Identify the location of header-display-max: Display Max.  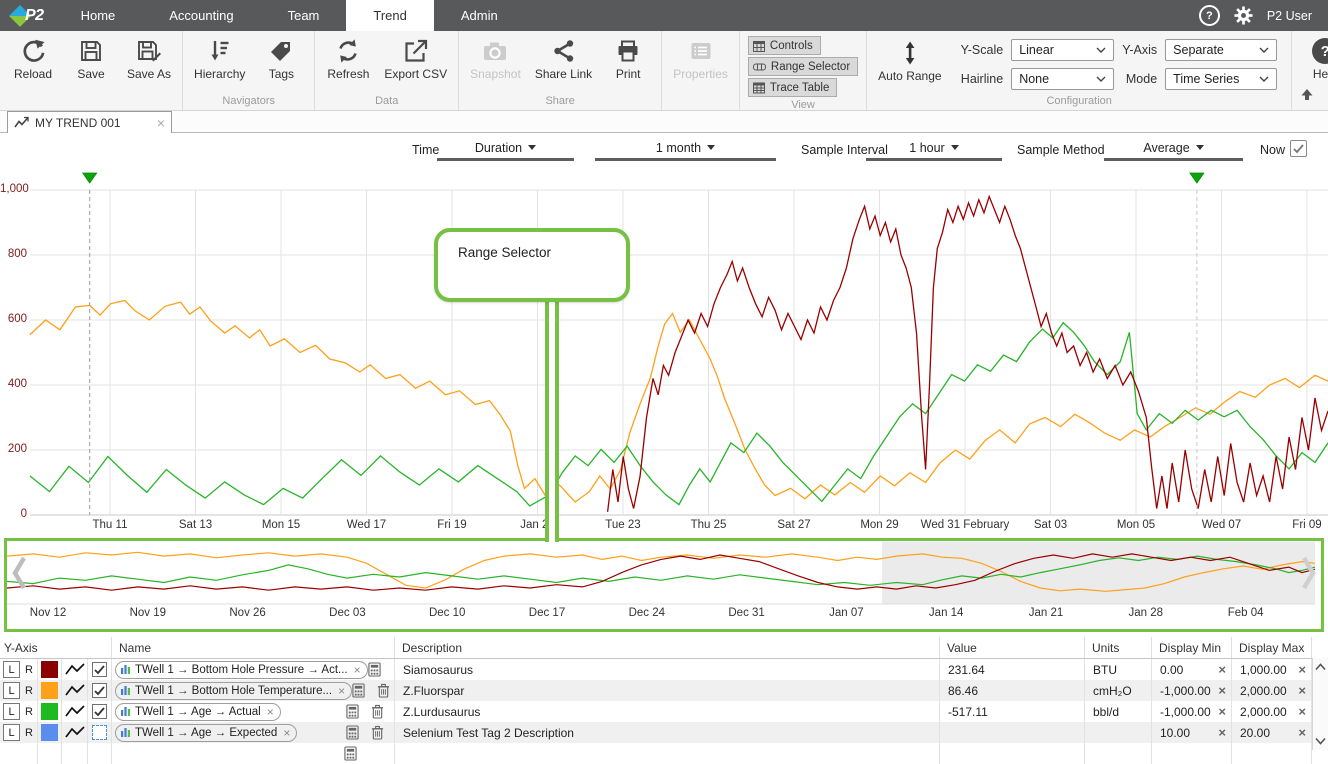
(1272, 647).